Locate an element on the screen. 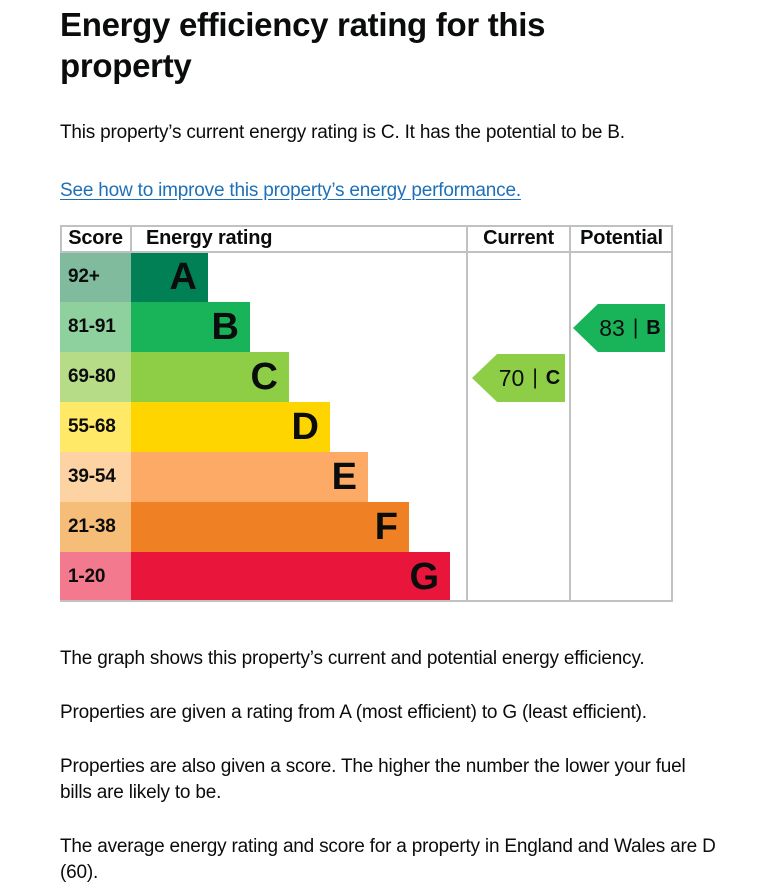  band-row-c: 69-80 C is located at coordinates (255, 377).